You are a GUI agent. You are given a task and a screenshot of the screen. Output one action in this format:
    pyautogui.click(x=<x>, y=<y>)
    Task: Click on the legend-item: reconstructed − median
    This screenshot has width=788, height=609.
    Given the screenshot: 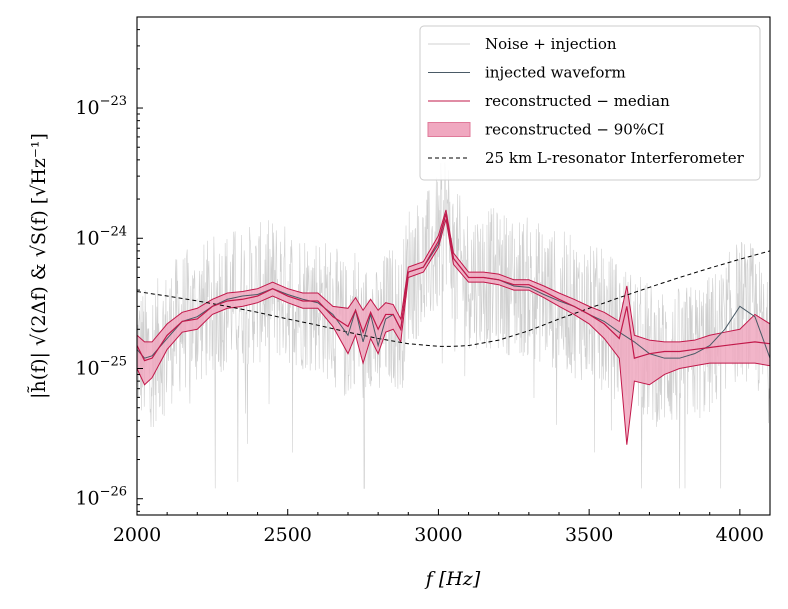 What is the action you would take?
    pyautogui.click(x=549, y=101)
    